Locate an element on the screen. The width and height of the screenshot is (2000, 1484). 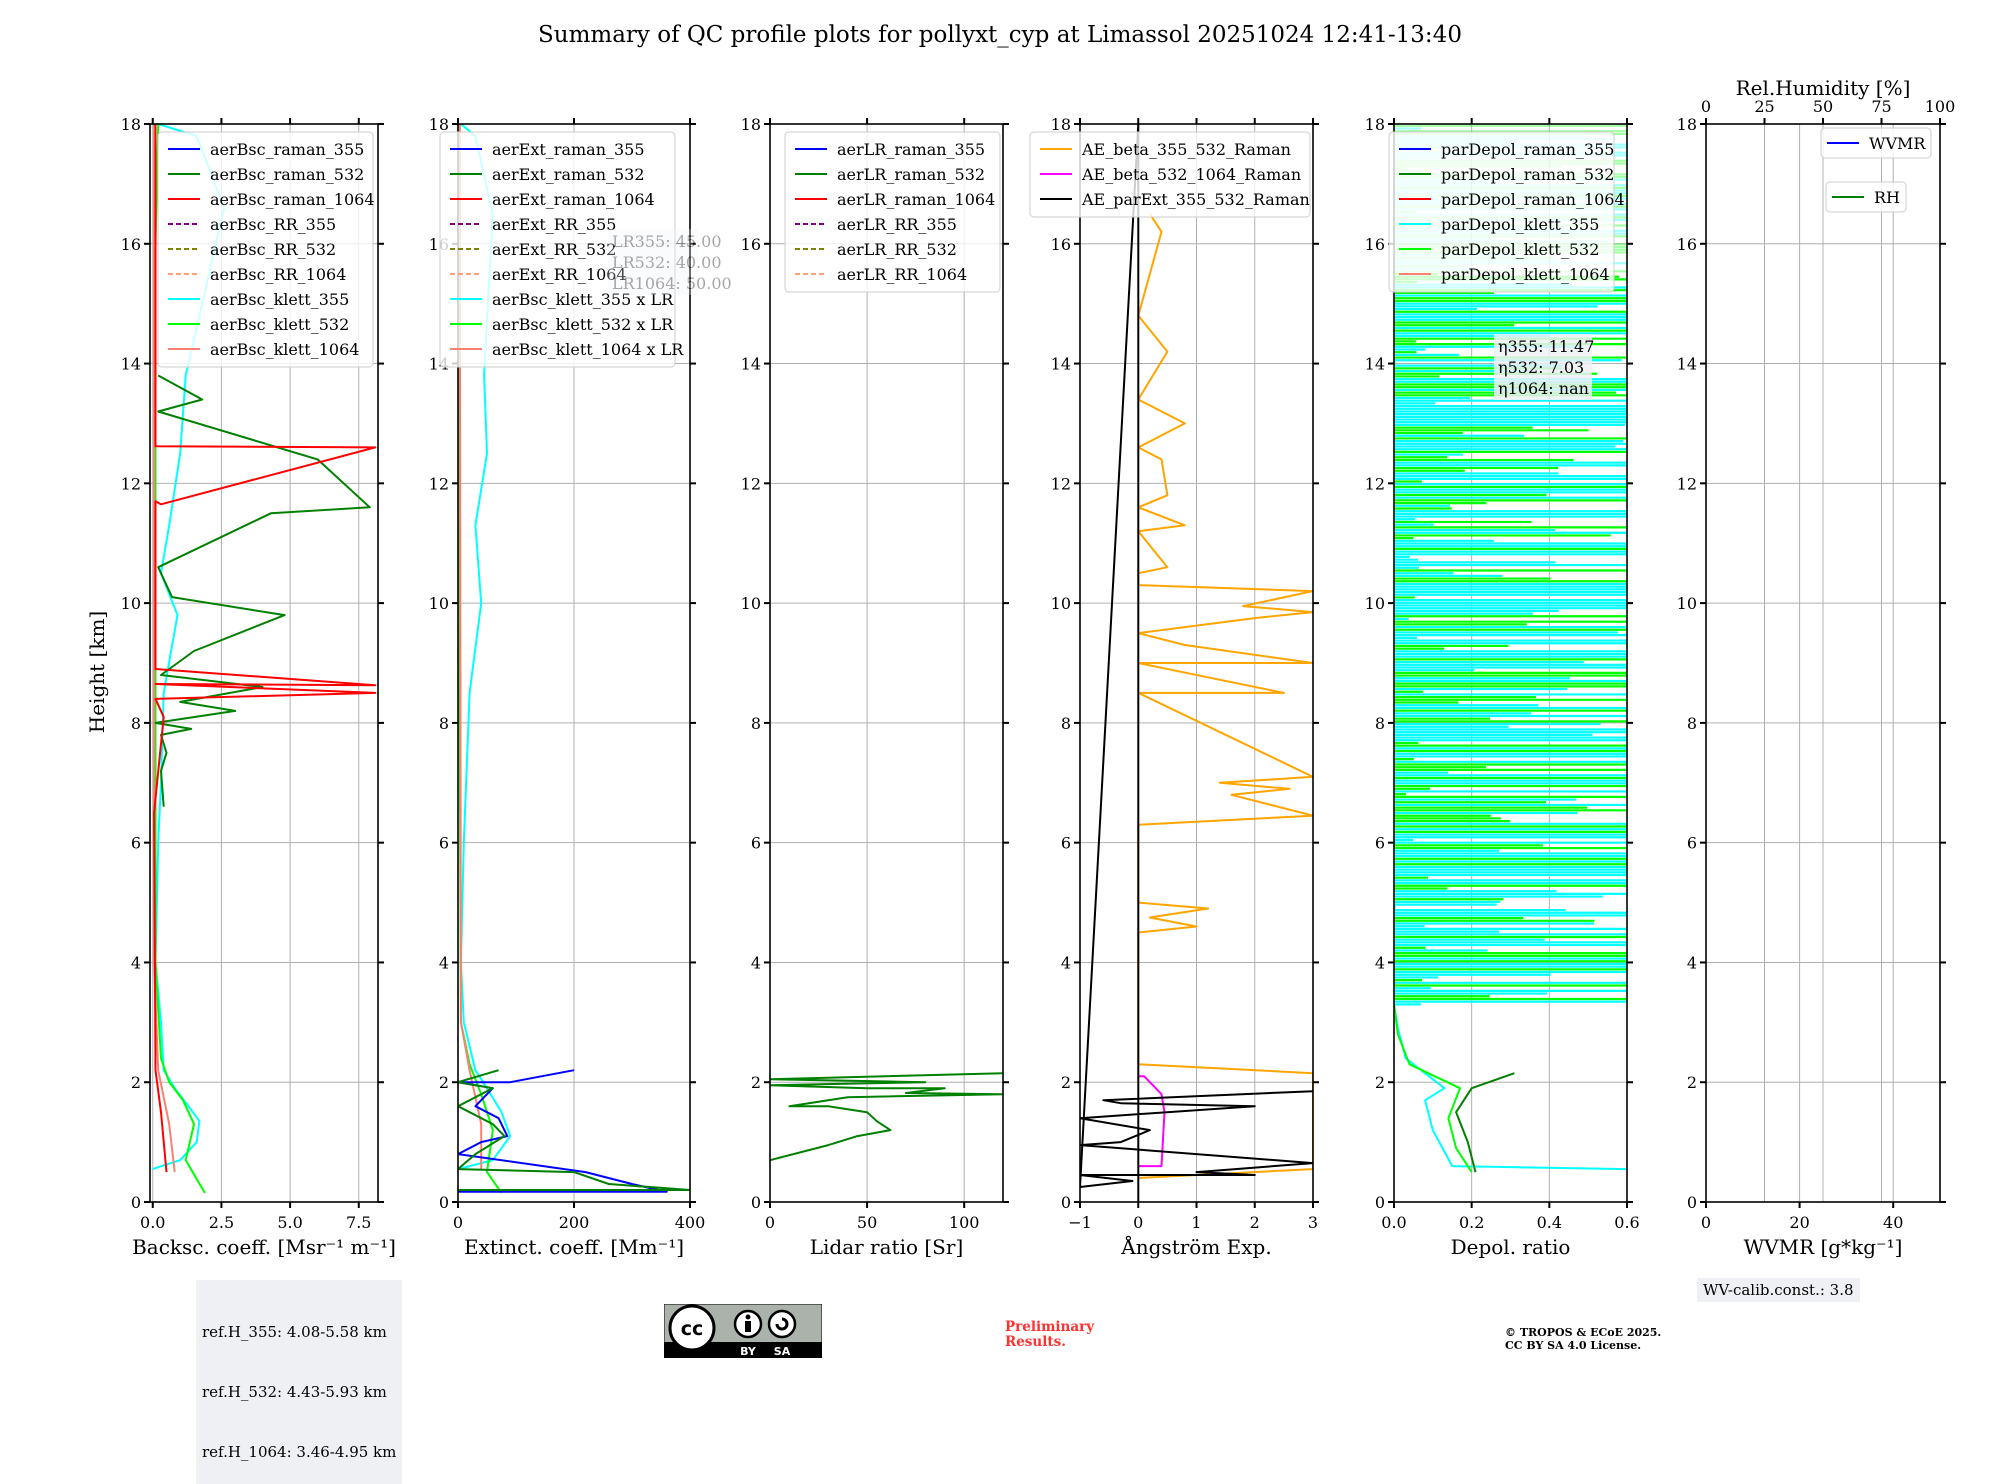
legend-label: aerBsc_raman_1064 is located at coordinates (292, 199).